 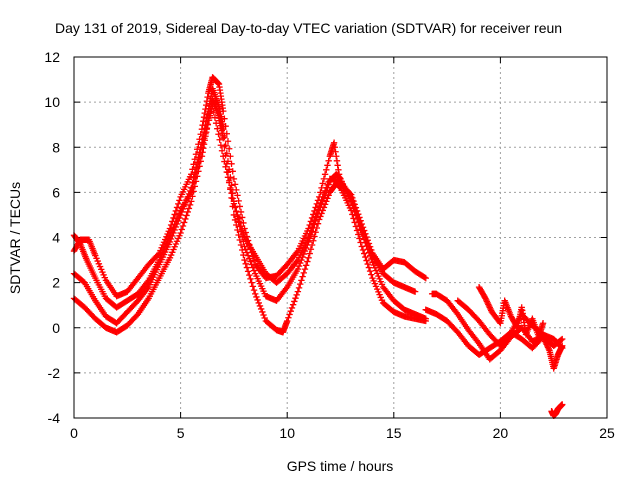 What do you see at coordinates (394, 433) in the screenshot?
I see `x-tick-label: 15` at bounding box center [394, 433].